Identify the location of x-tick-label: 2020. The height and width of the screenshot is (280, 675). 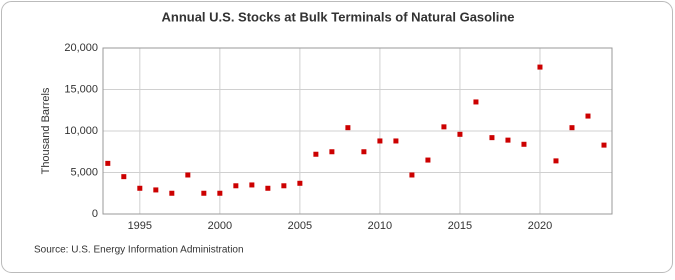
(540, 226).